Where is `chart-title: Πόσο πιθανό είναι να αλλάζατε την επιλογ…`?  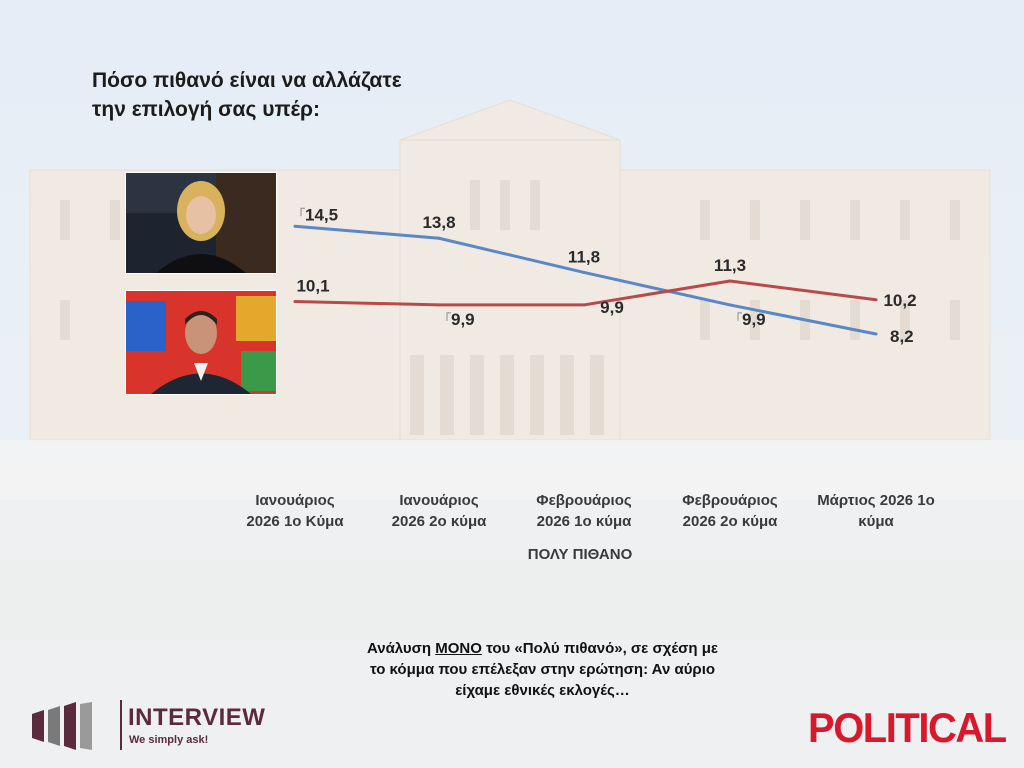
chart-title: Πόσο πιθανό είναι να αλλάζατε την επιλογ… is located at coordinates (302, 95).